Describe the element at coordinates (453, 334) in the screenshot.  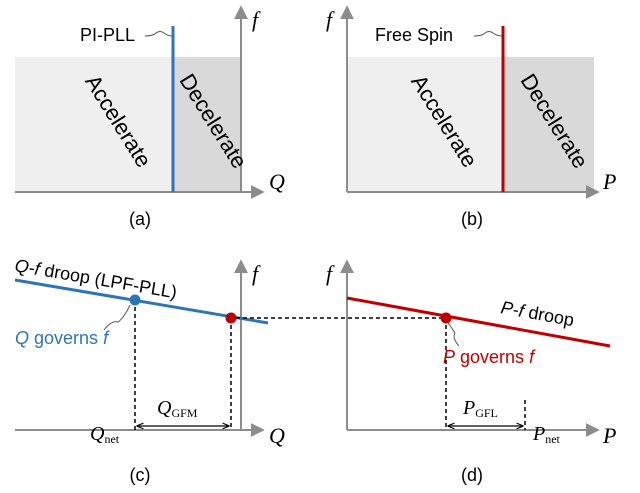
I see `p-governs-leader` at that location.